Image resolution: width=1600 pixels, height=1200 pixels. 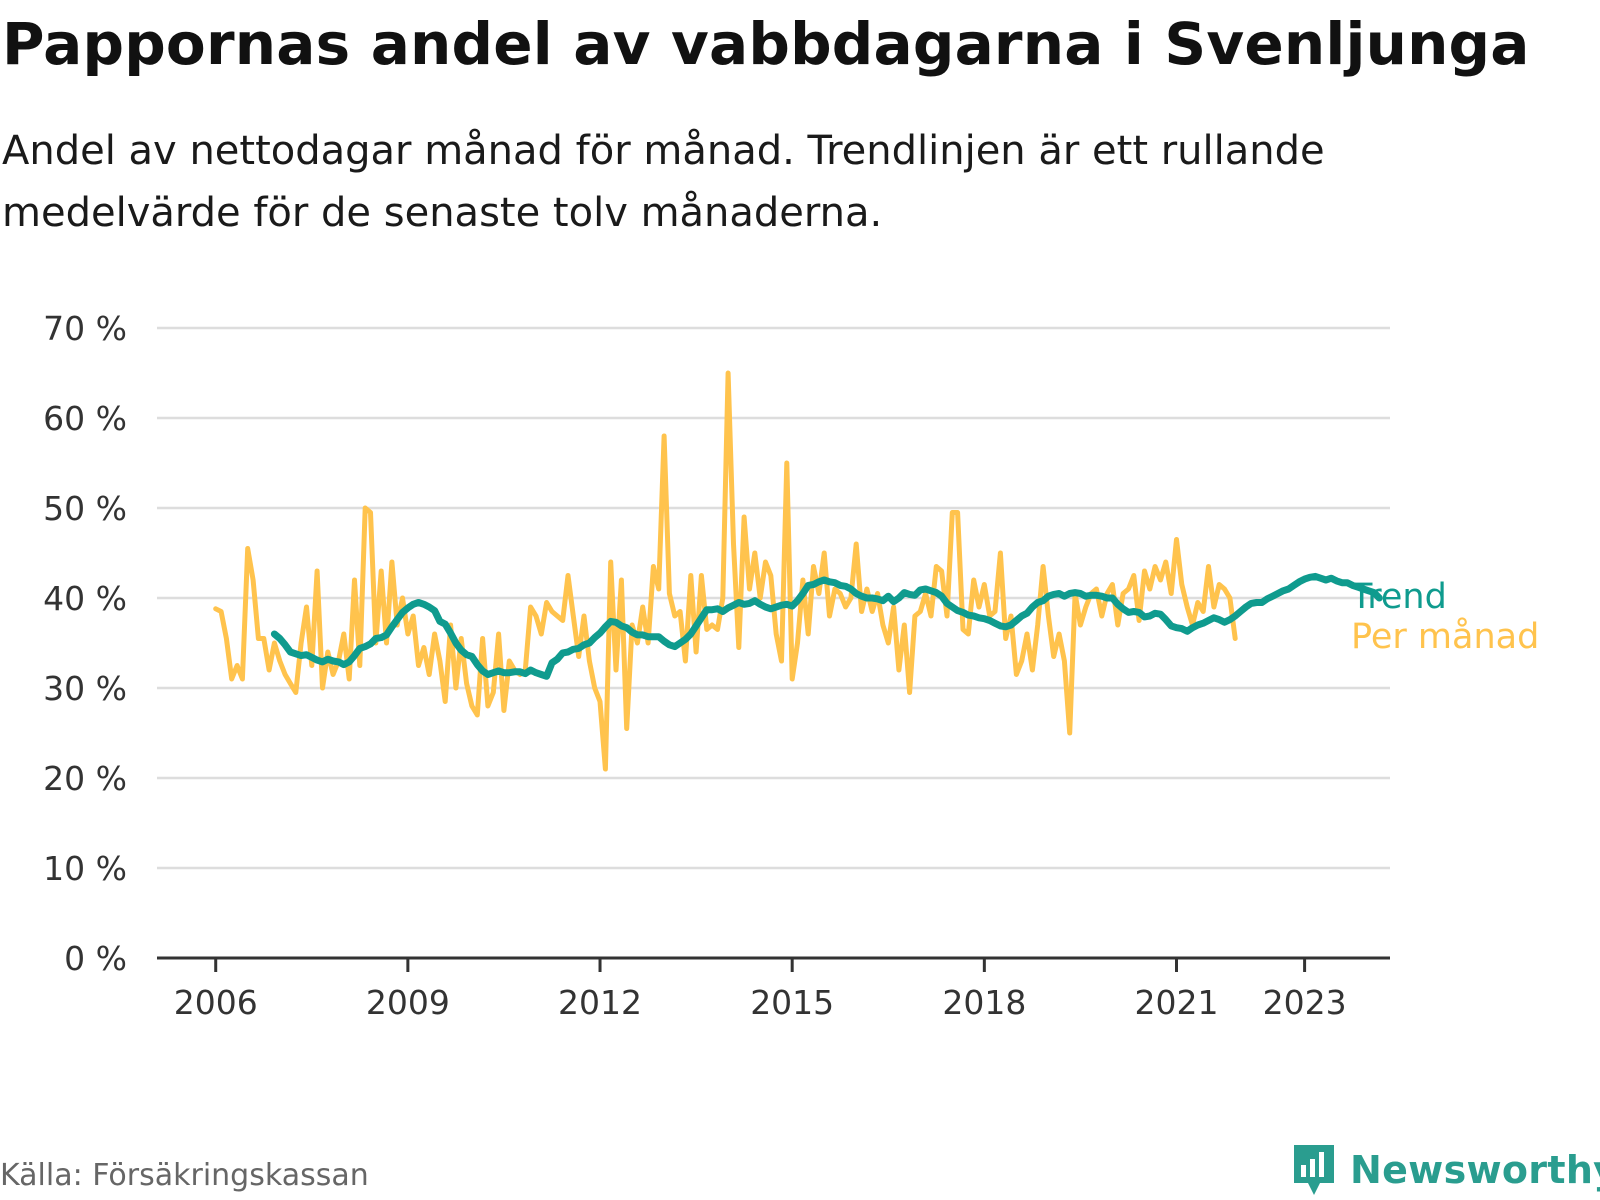 What do you see at coordinates (85, 328) in the screenshot?
I see `y-tick-label: 70 %` at bounding box center [85, 328].